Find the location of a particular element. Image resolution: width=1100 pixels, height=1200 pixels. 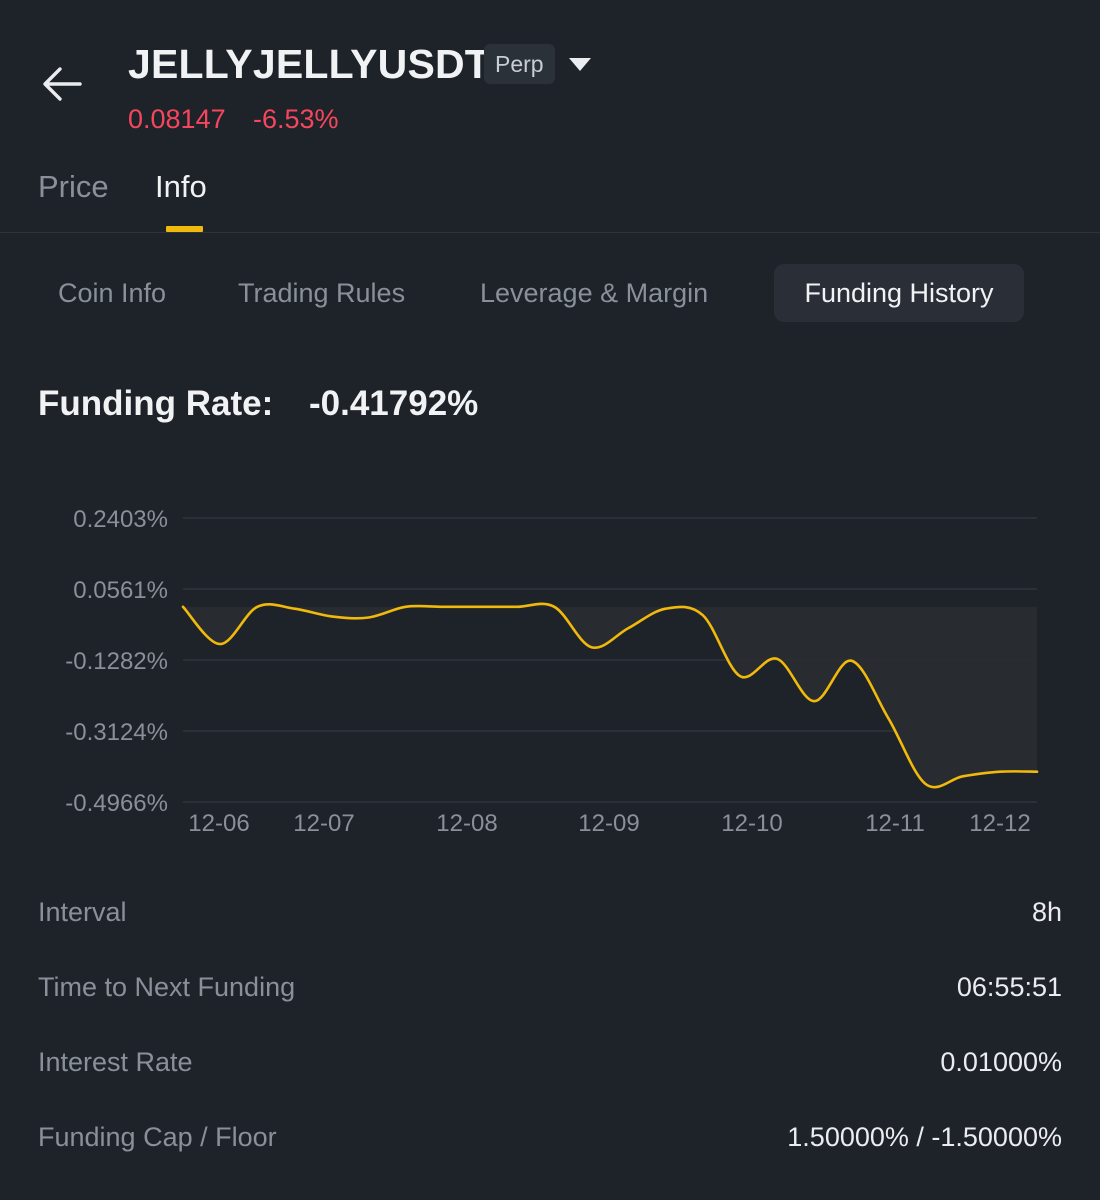

next-funding-value: 06:55:51 is located at coordinates (1009, 987).